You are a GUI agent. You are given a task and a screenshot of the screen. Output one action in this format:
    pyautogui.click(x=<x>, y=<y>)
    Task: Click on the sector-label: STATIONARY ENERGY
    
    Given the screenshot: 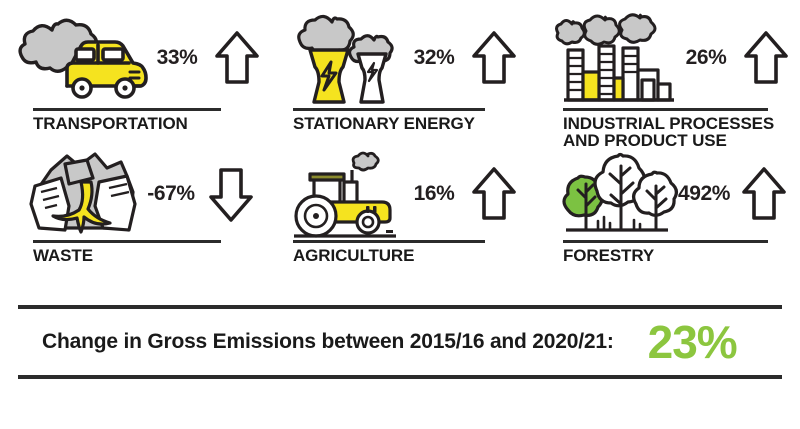 What is the action you would take?
    pyautogui.click(x=384, y=123)
    